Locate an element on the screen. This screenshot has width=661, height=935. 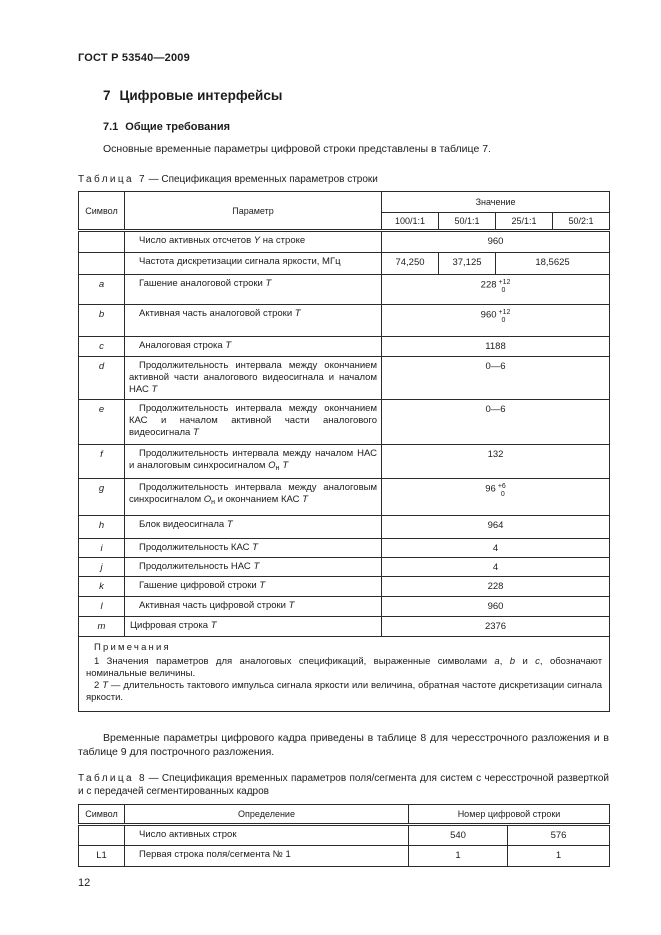
symbol-text: l is located at coordinates (101, 606).